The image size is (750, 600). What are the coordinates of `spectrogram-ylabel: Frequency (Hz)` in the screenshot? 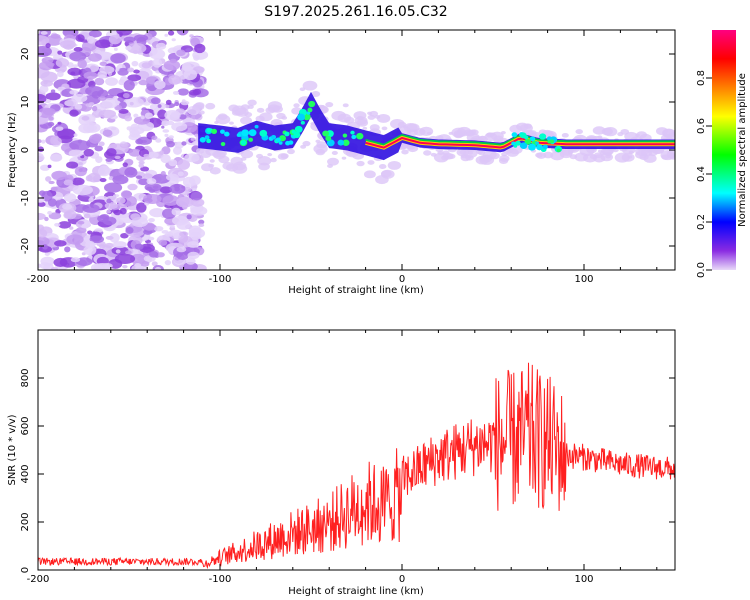 It's located at (12, 150).